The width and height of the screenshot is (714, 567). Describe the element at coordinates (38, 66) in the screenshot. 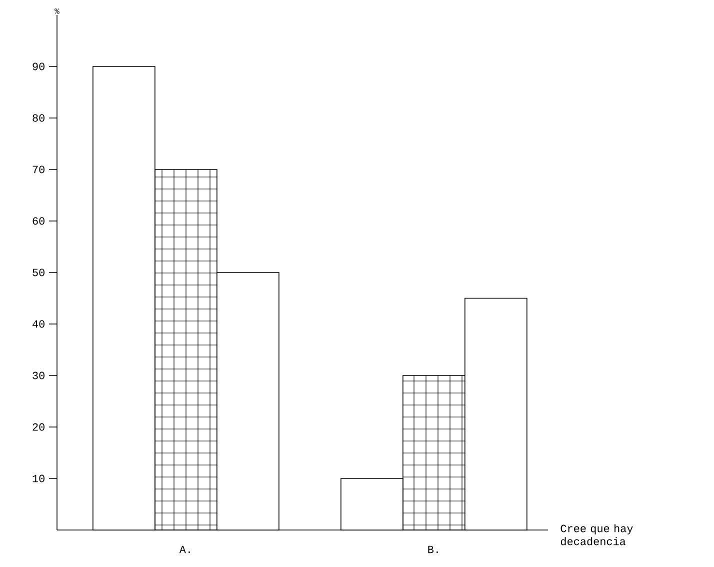

I see `y-tick-label: 90` at that location.